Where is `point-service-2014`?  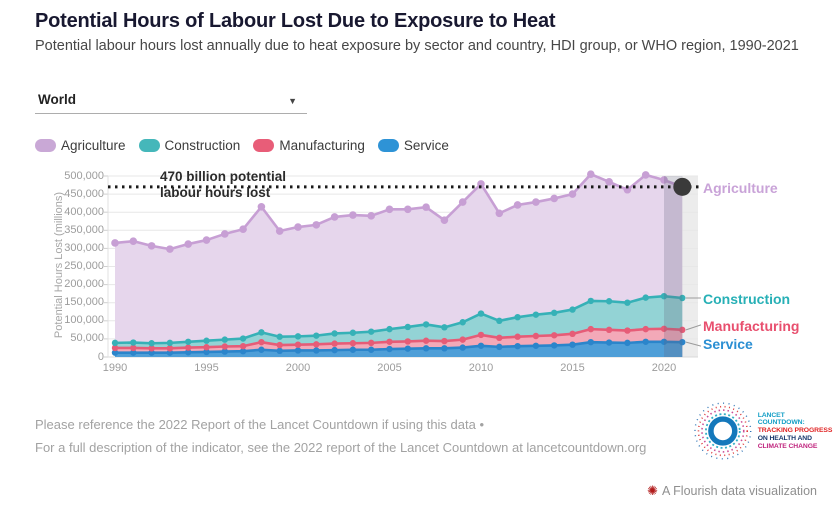 point-service-2014 is located at coordinates (554, 345).